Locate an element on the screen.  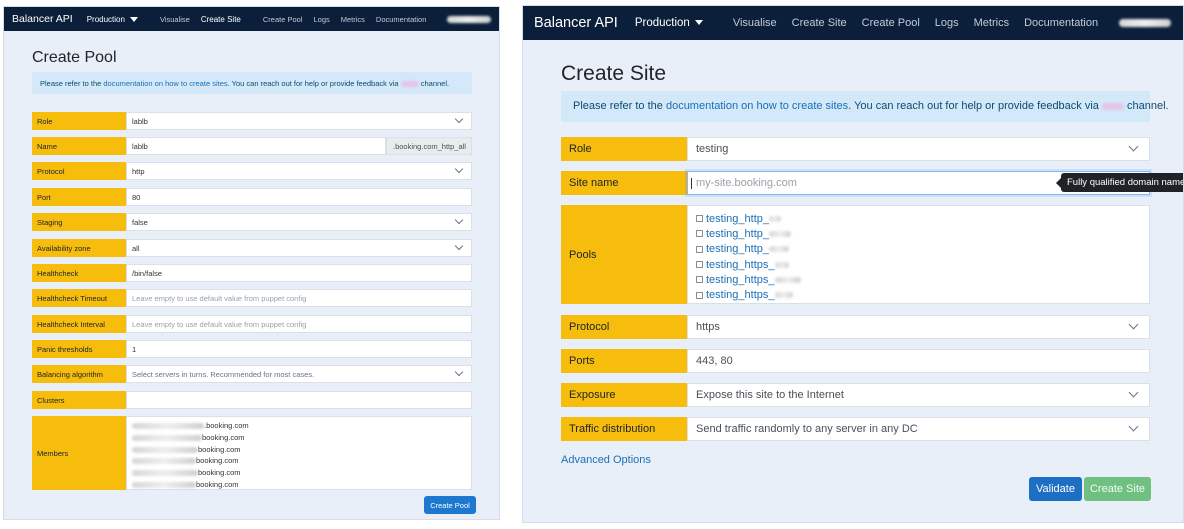
role-label: Role is located at coordinates (624, 149).